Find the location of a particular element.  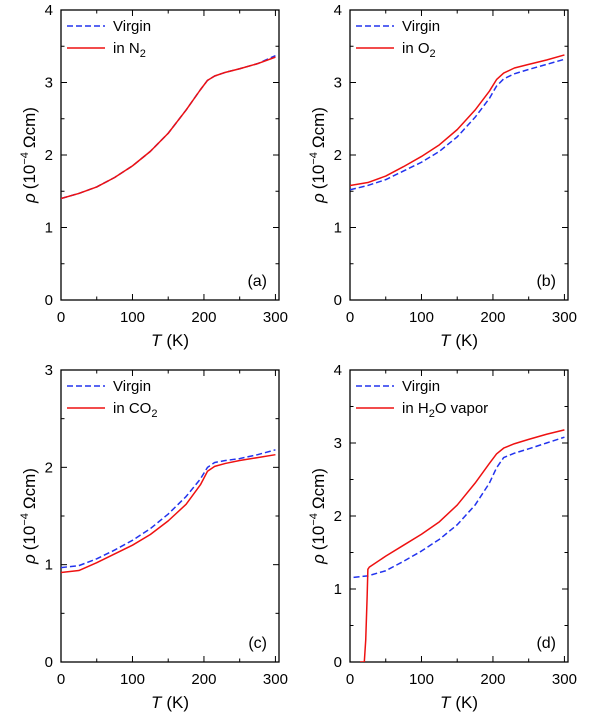

panel-label: (b) is located at coordinates (546, 281).